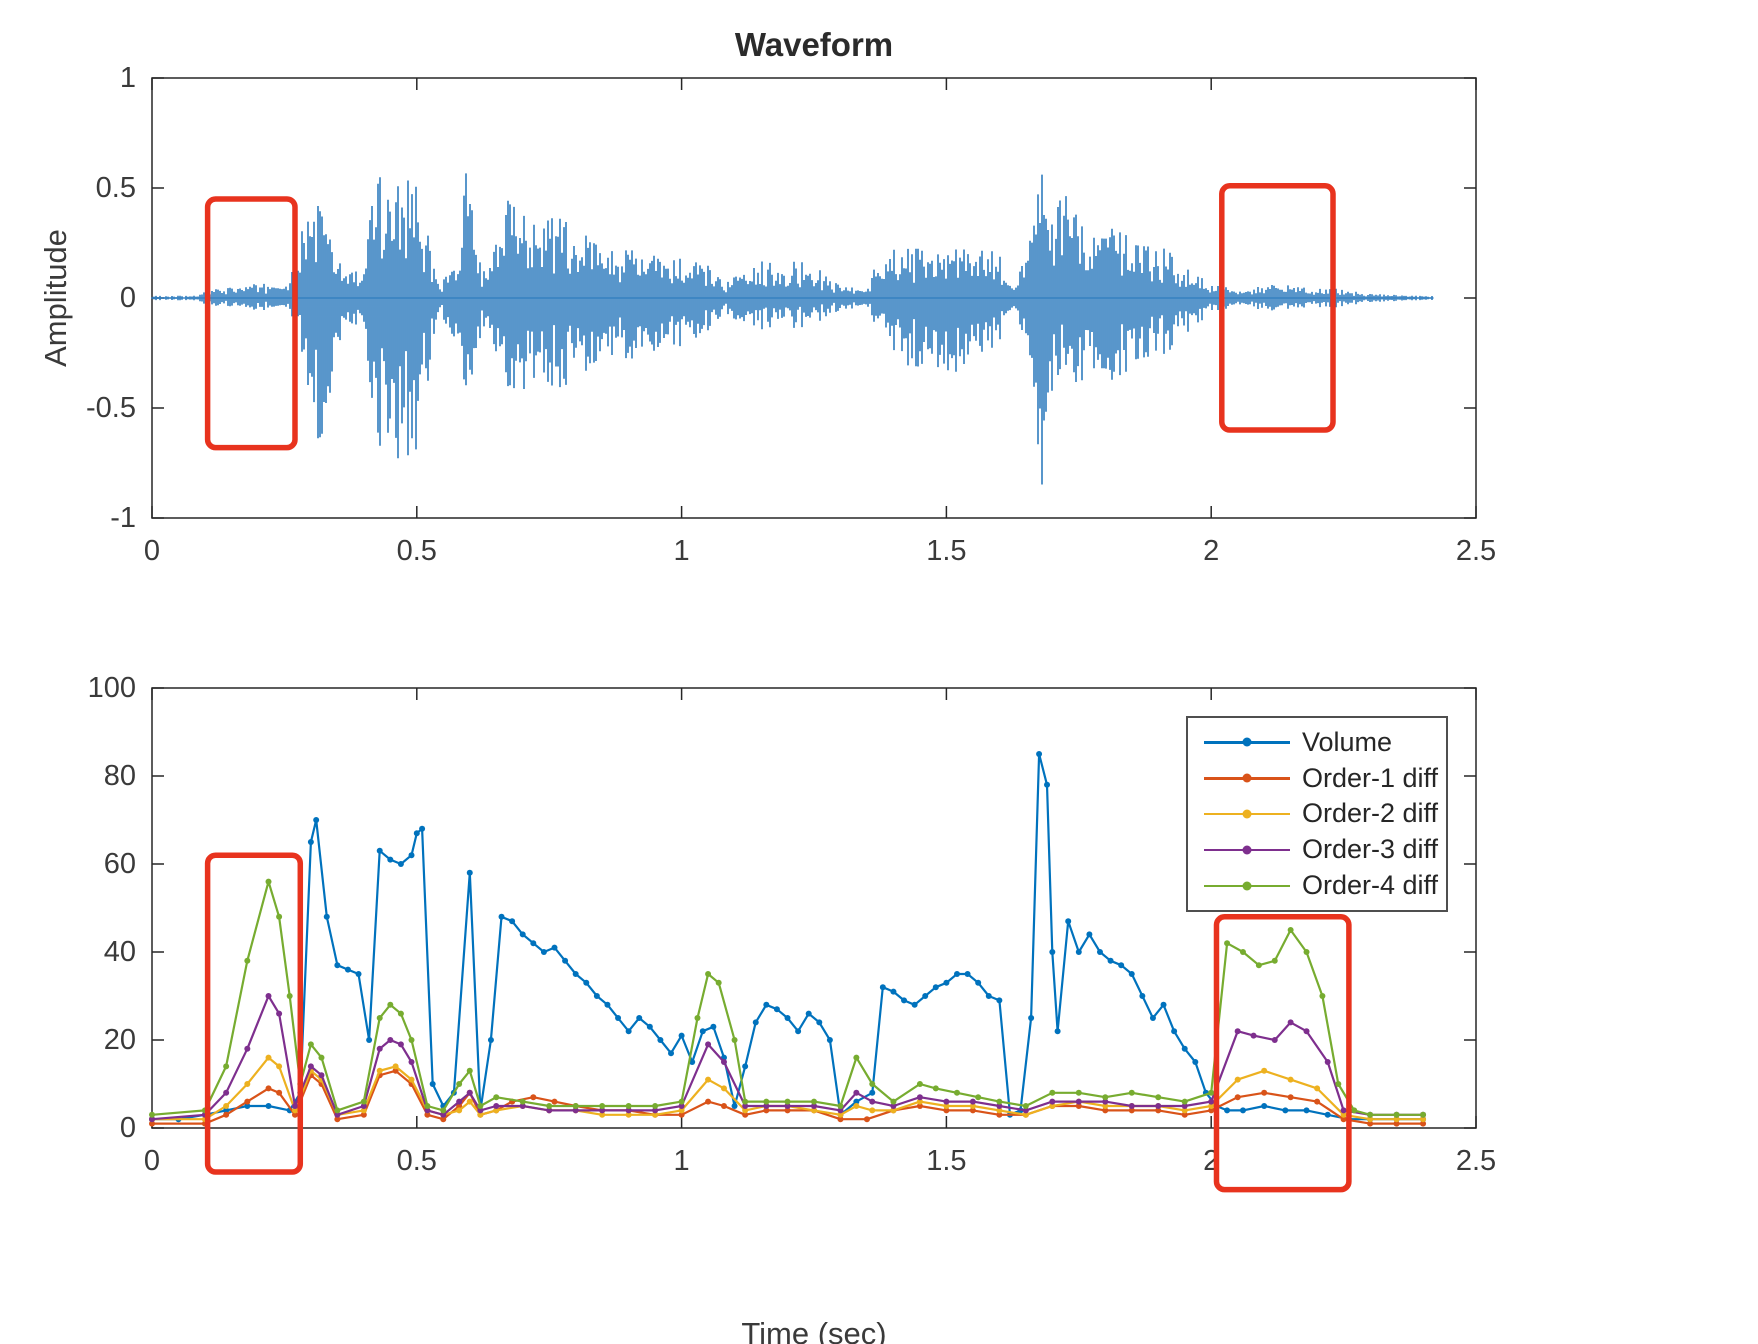 The width and height of the screenshot is (1758, 1344). I want to click on legend-label: Volume, so click(1347, 741).